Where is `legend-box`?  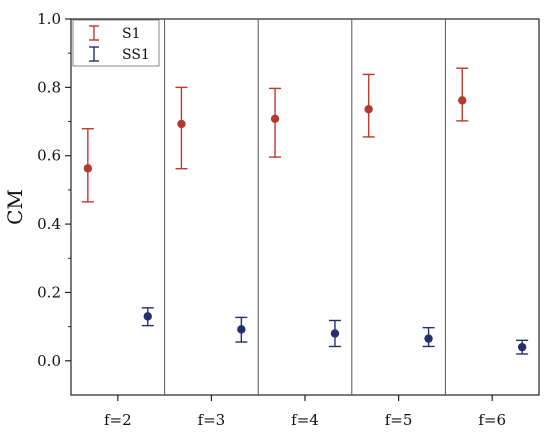 legend-box is located at coordinates (116, 43).